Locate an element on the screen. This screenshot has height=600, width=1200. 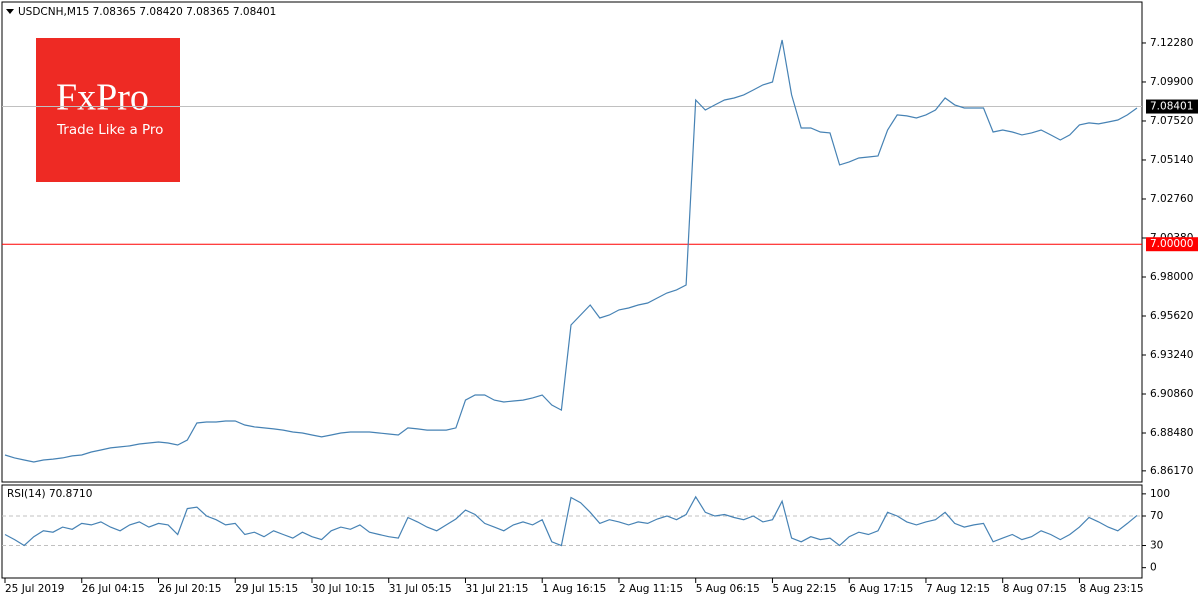
logo-brand: FxPro is located at coordinates (102, 98).